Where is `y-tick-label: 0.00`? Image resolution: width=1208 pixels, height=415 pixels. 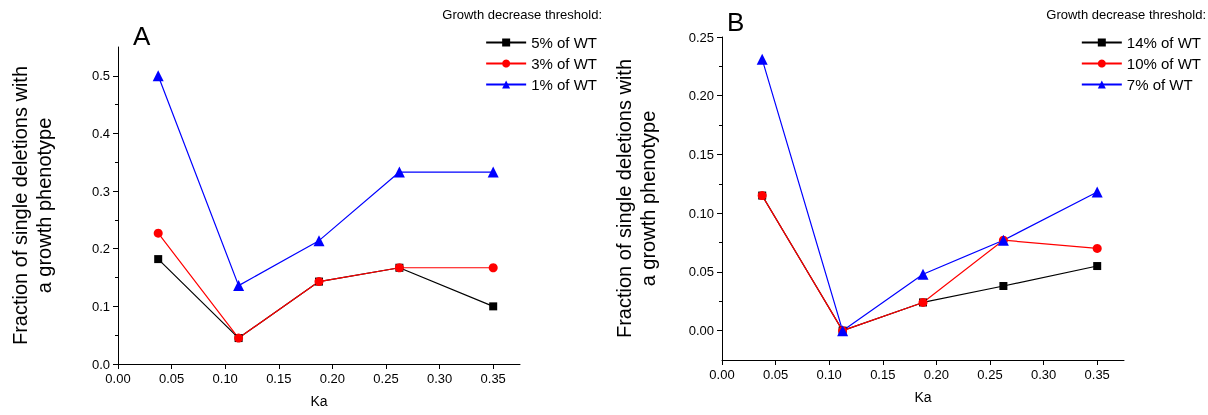
y-tick-label: 0.00 is located at coordinates (701, 331).